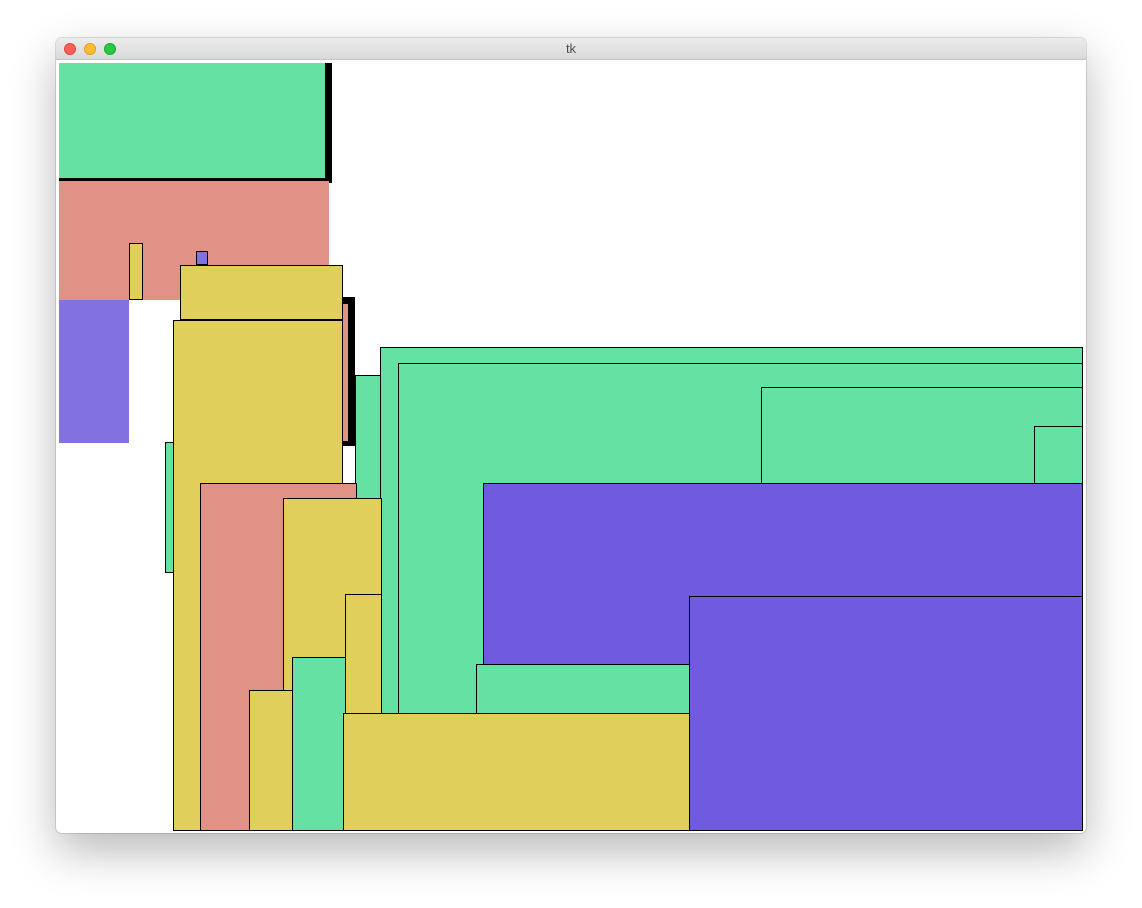  What do you see at coordinates (90, 49) in the screenshot?
I see `minimize-button` at bounding box center [90, 49].